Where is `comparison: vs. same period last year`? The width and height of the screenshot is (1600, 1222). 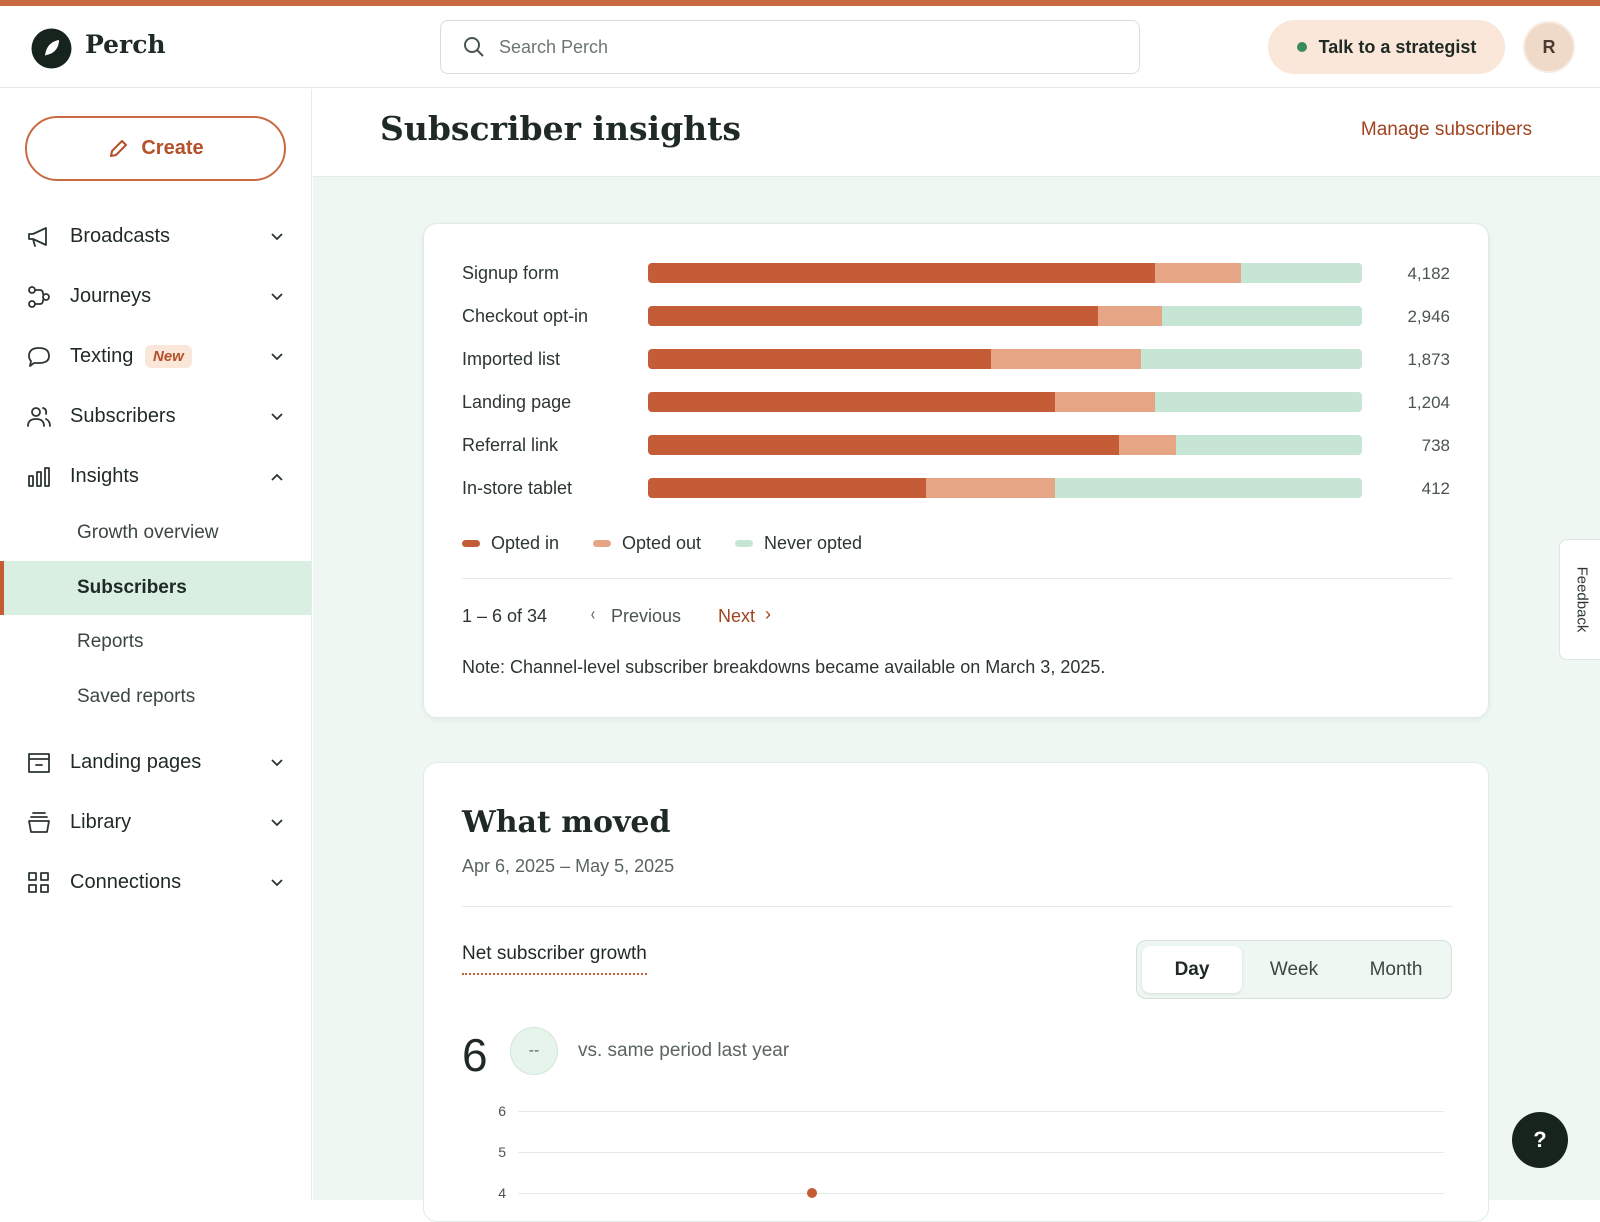 comparison: vs. same period last year is located at coordinates (684, 1050).